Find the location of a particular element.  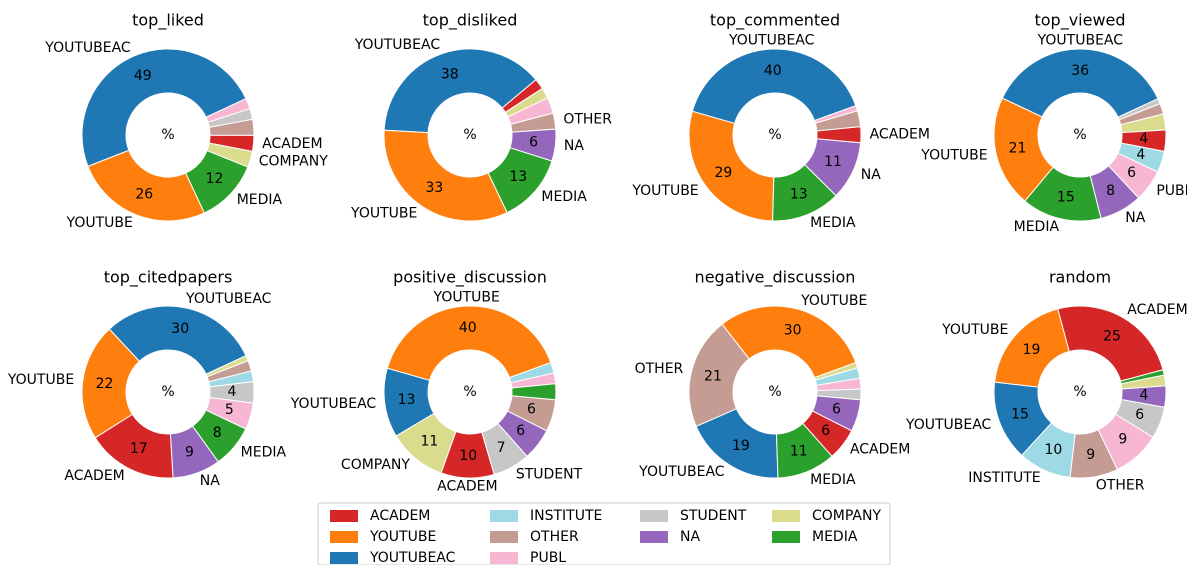

legend-label: ACADEM is located at coordinates (400, 516).